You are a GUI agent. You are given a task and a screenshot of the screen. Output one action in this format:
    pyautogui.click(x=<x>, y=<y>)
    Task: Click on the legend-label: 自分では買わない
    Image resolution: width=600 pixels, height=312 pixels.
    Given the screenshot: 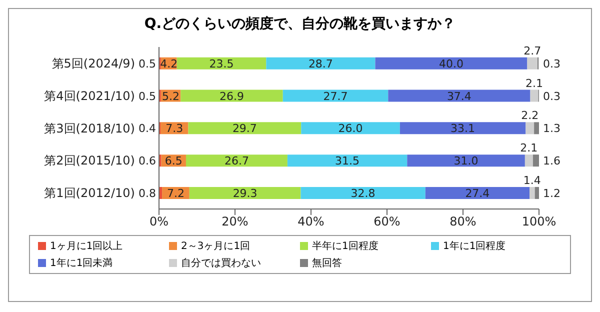 What is the action you would take?
    pyautogui.click(x=221, y=263)
    